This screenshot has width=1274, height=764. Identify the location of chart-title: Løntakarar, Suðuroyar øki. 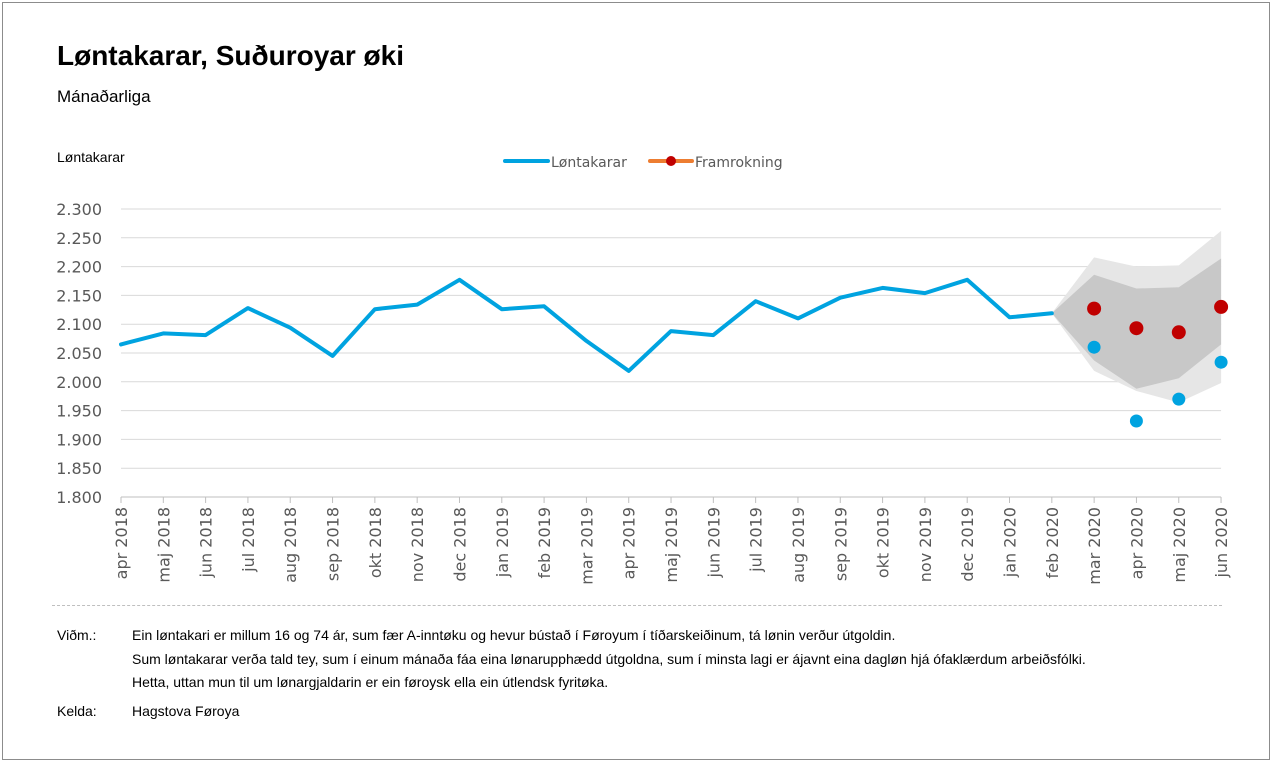
(230, 55).